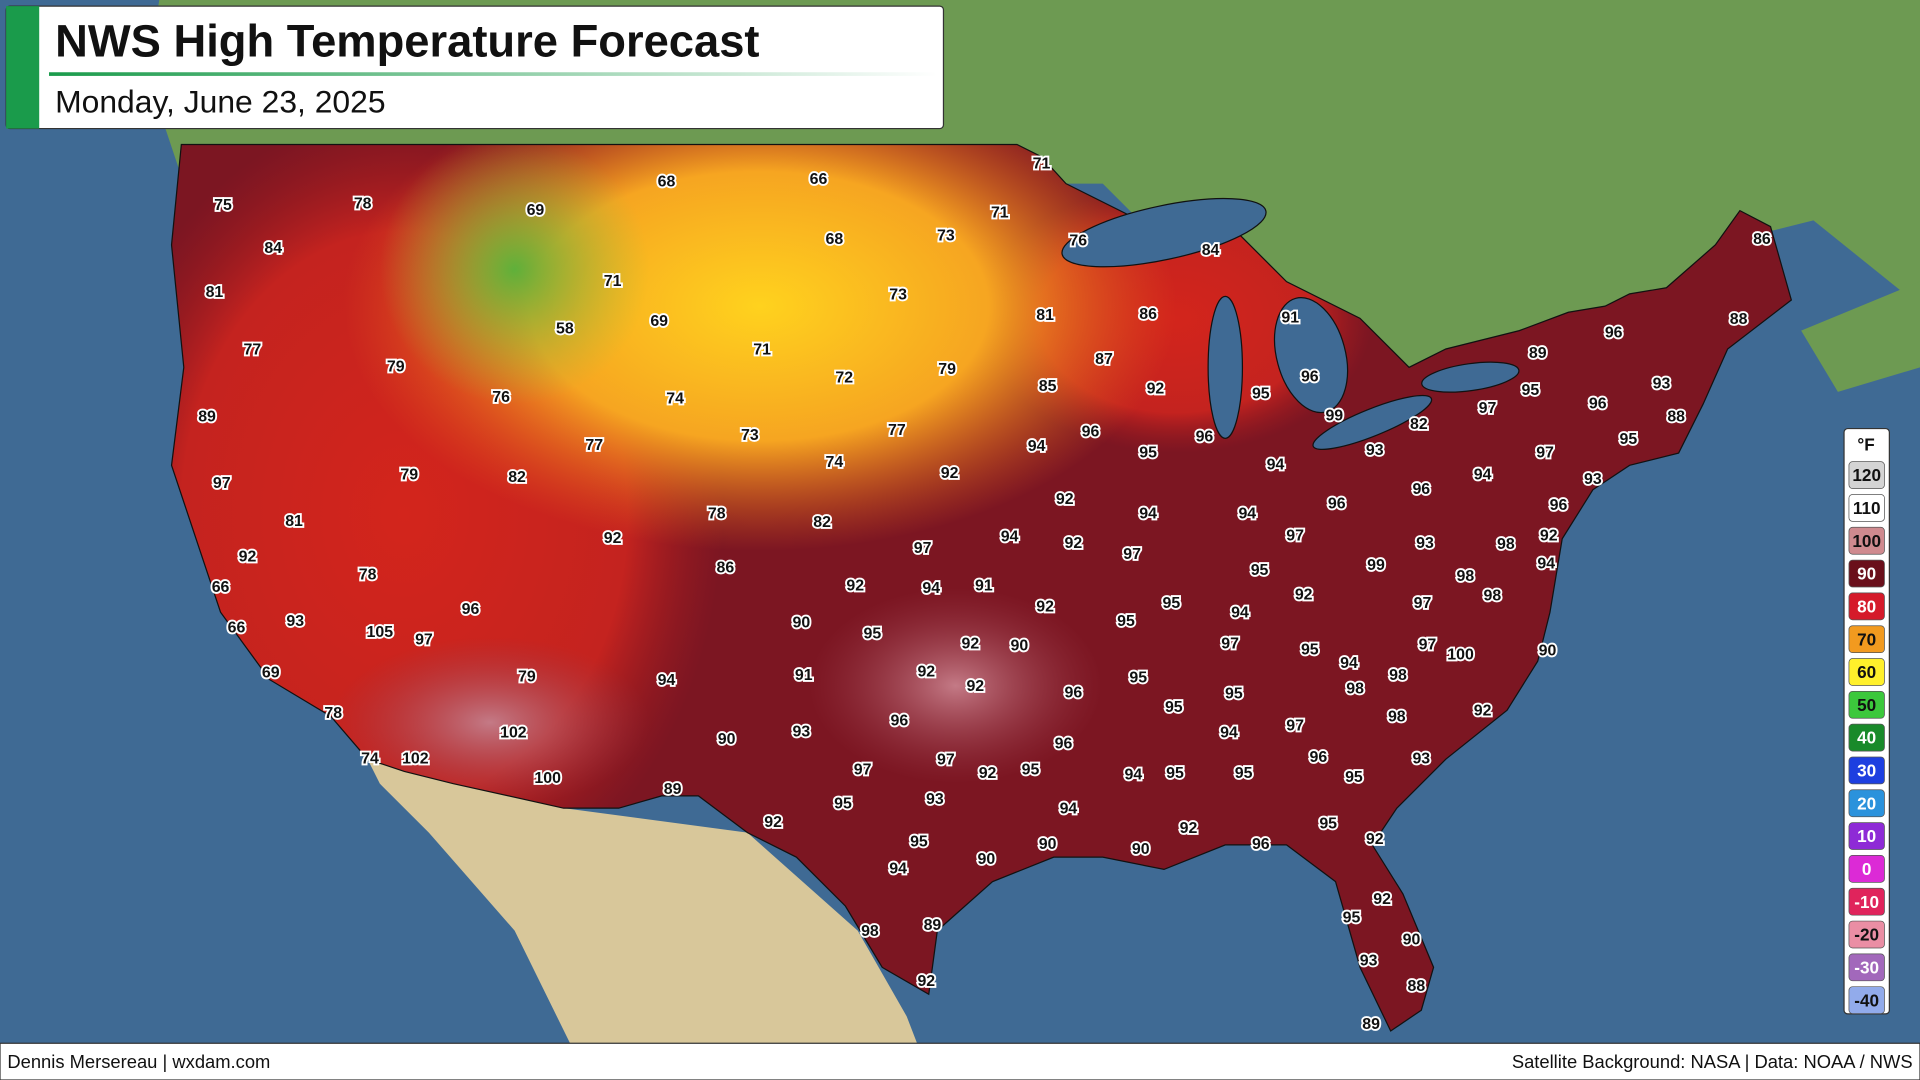 Image resolution: width=1920 pixels, height=1080 pixels. I want to click on legend-label: 40, so click(1866, 738).